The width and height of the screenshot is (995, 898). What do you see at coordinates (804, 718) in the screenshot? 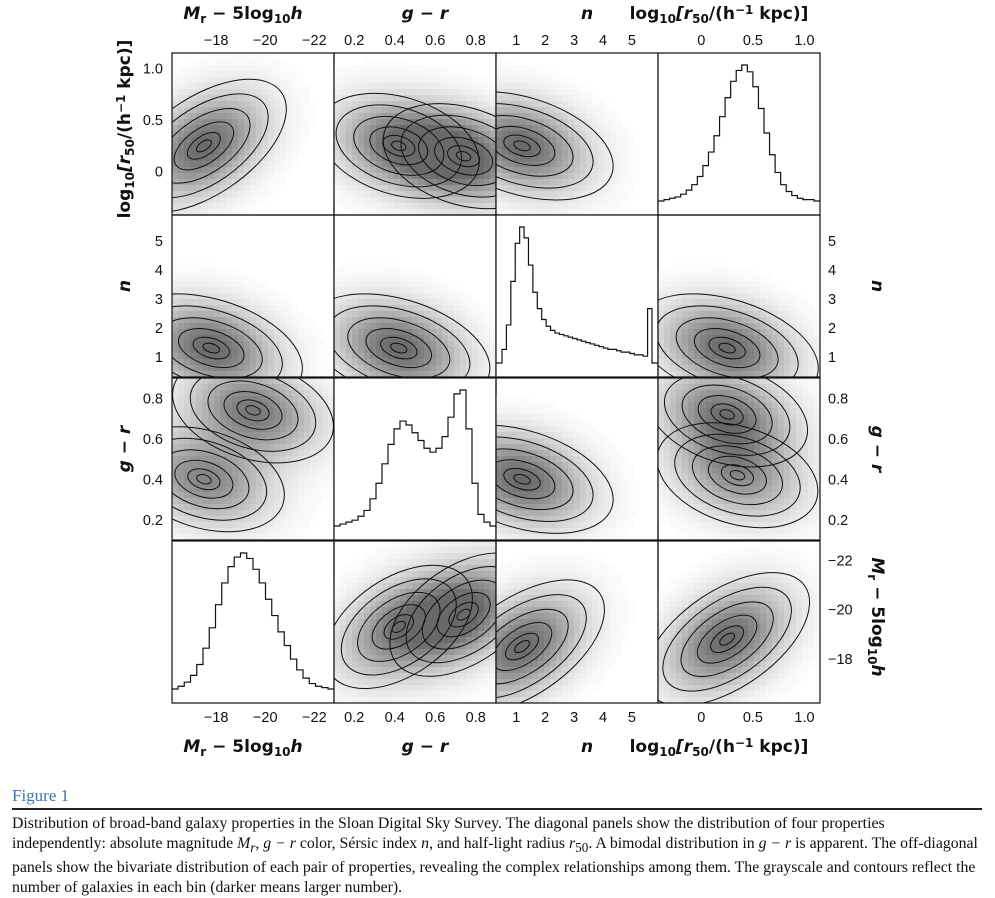
I see `bottom-tick-r50-2: 1.0` at bounding box center [804, 718].